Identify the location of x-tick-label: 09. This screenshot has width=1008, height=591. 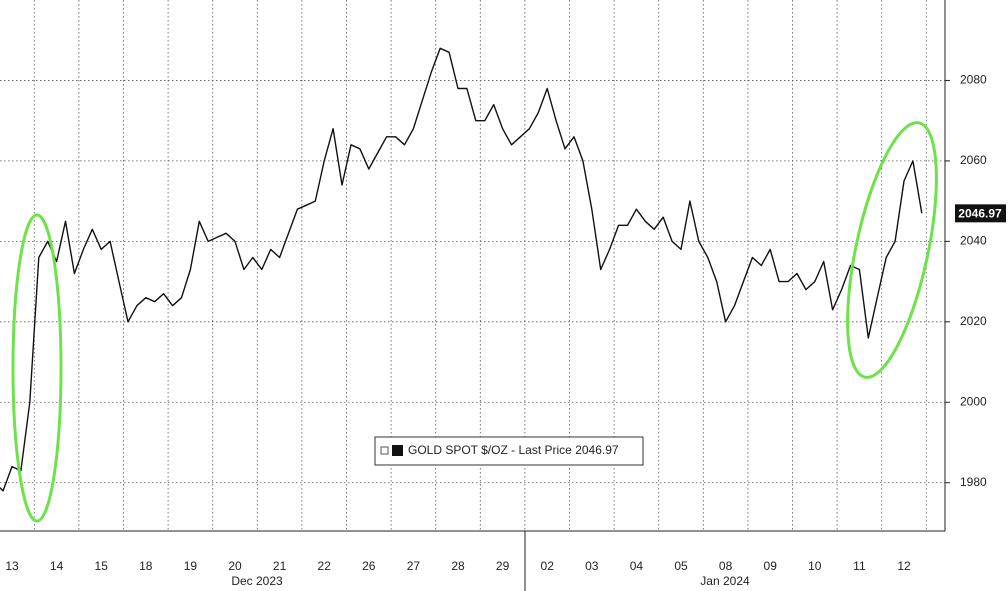
(771, 566).